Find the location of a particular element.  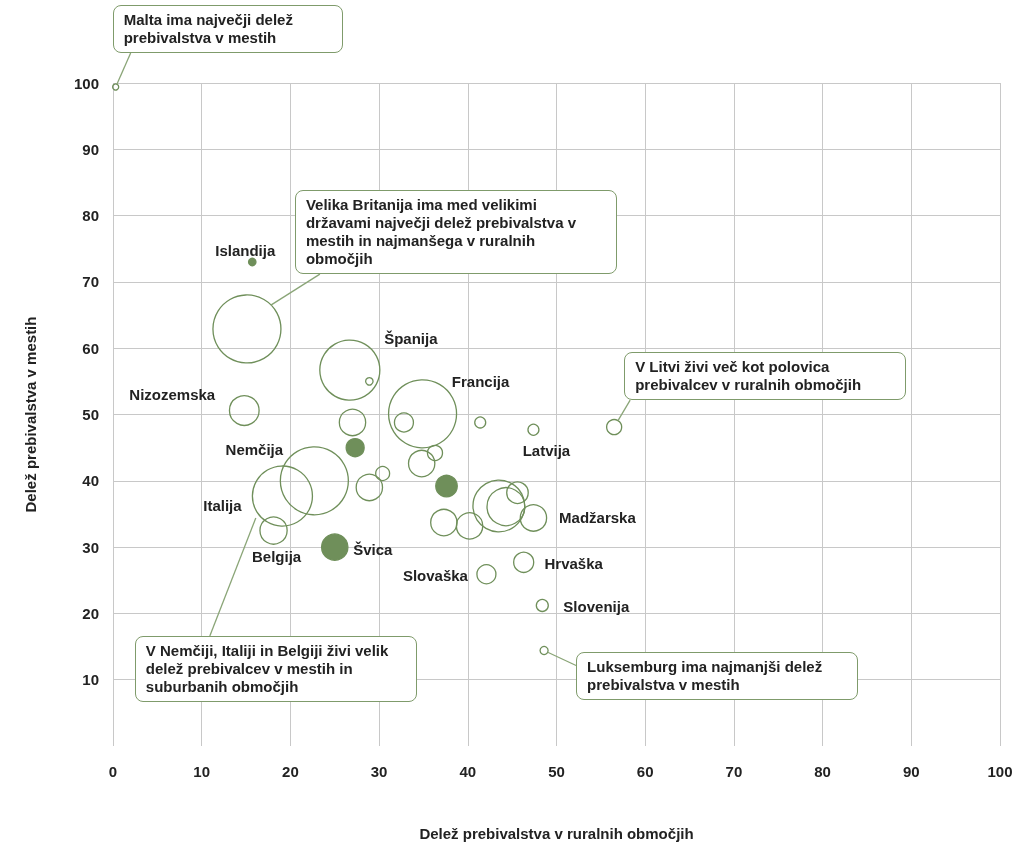

annotation: Nemčija is located at coordinates (254, 449).